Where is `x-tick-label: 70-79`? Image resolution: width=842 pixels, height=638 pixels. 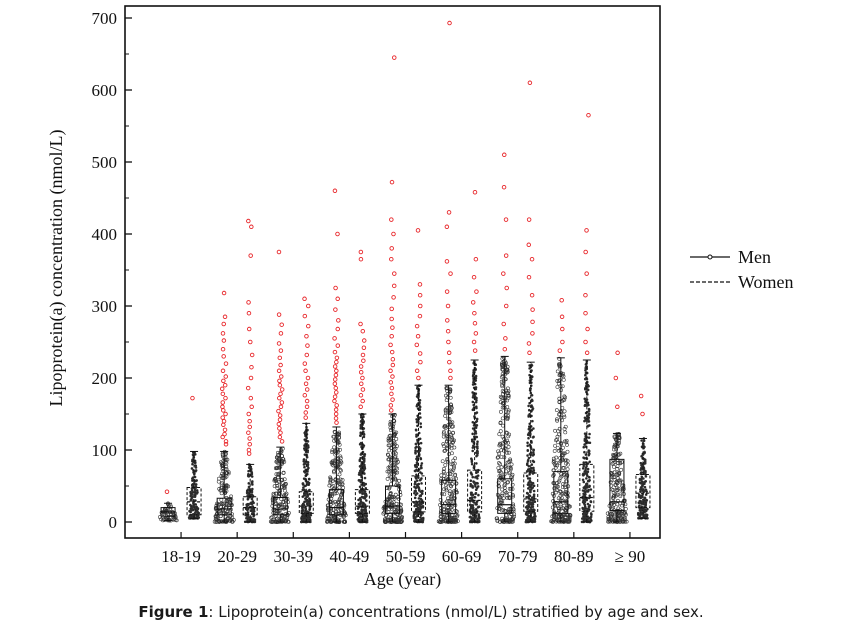 x-tick-label: 70-79 is located at coordinates (518, 556).